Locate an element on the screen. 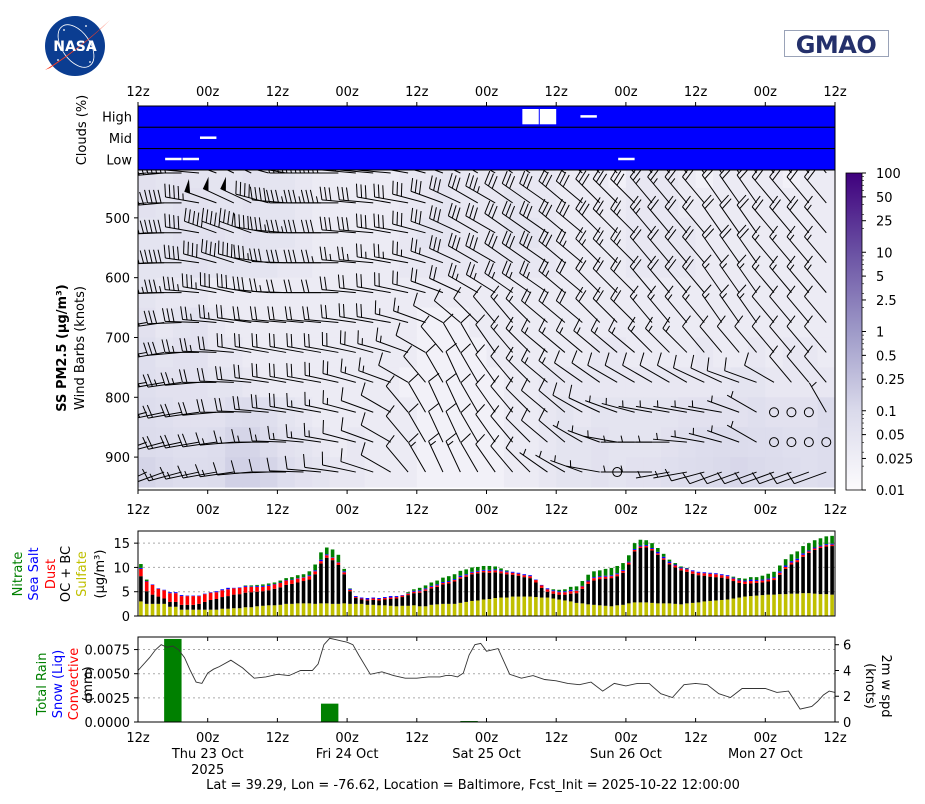 The height and width of the screenshot is (804, 925). bottom-x-tick-label: 12z is located at coordinates (835, 738).